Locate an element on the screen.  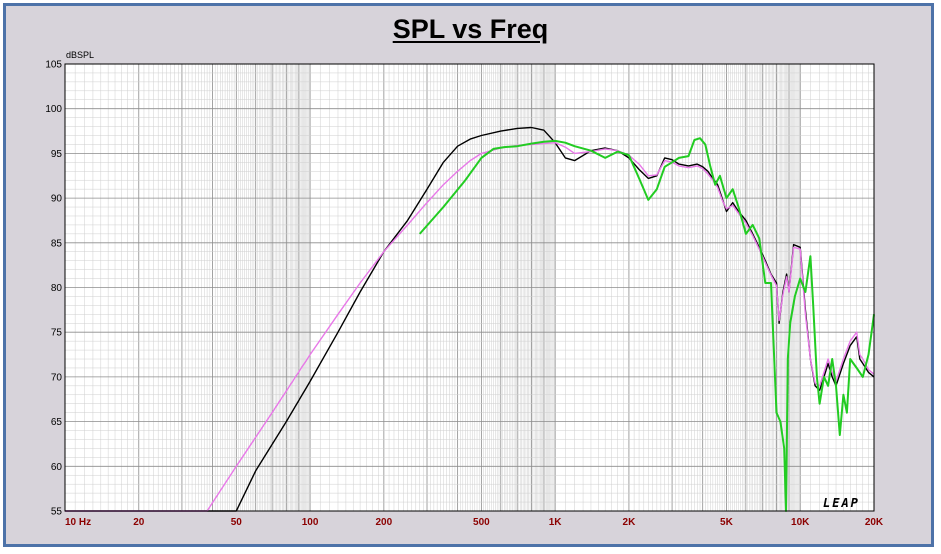
x-axis-ticks: 10 Hz 20 50 100 200 500 1K 2K 5K 10K 20K is located at coordinates (474, 522).